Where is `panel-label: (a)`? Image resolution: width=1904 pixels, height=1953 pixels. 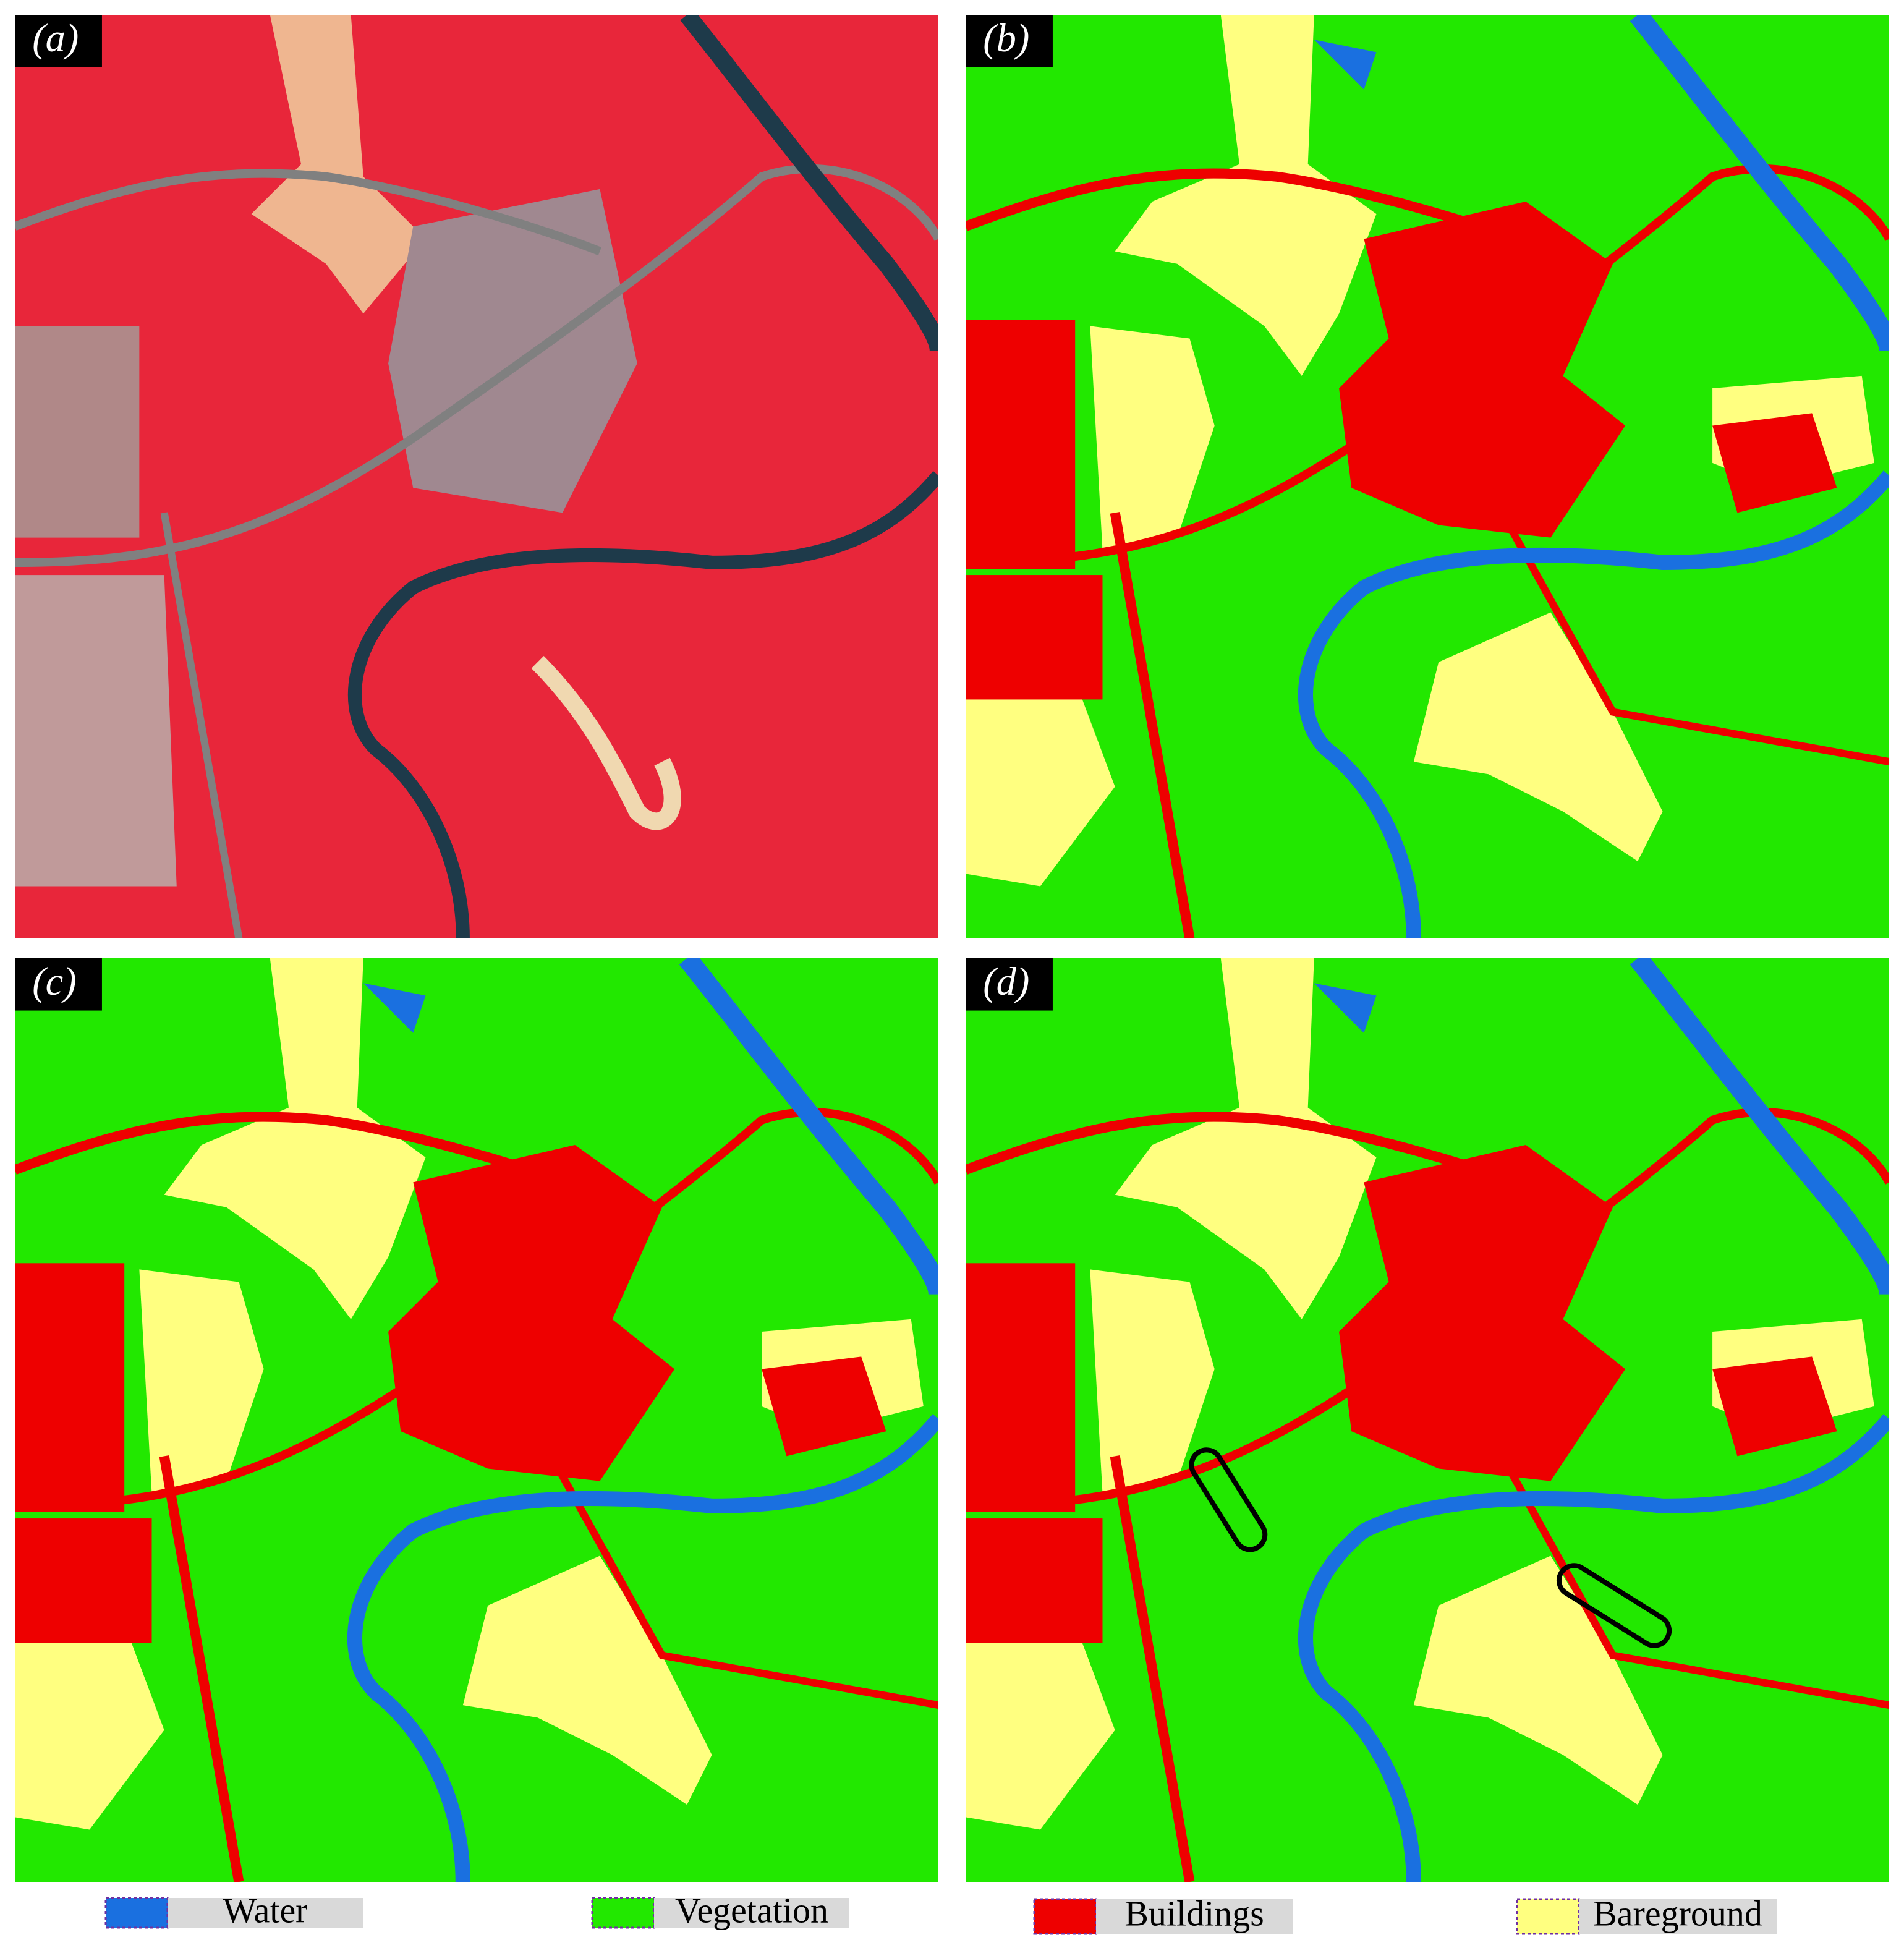 panel-label: (a) is located at coordinates (55, 38).